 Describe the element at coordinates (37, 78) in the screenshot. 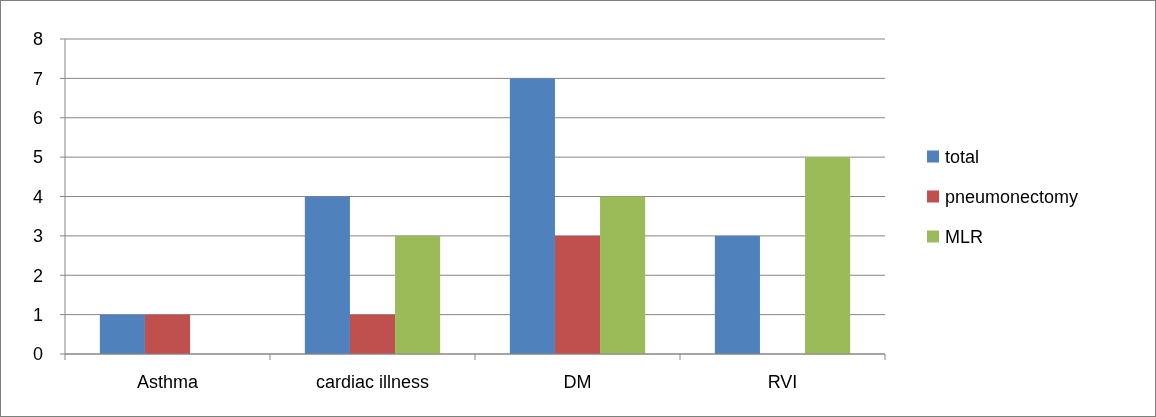

I see `y-tick-label: 7` at that location.